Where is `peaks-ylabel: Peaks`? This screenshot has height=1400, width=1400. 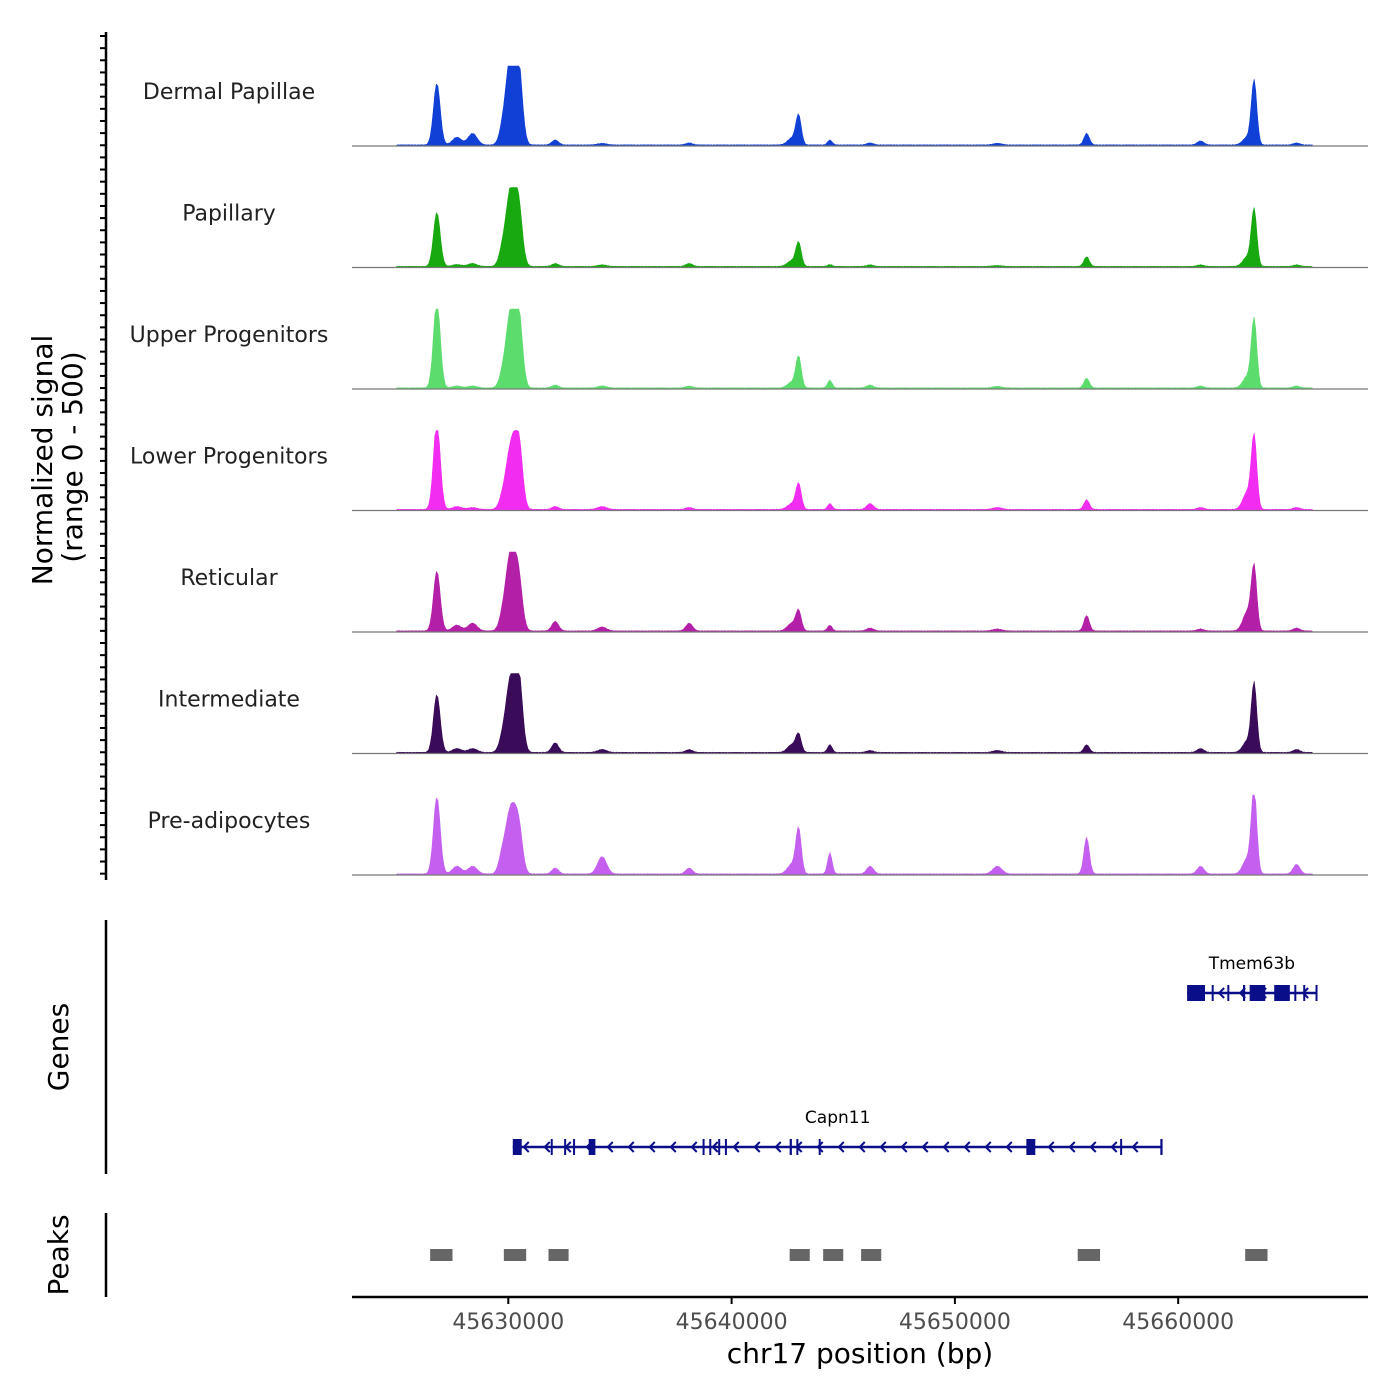 peaks-ylabel: Peaks is located at coordinates (58, 1254).